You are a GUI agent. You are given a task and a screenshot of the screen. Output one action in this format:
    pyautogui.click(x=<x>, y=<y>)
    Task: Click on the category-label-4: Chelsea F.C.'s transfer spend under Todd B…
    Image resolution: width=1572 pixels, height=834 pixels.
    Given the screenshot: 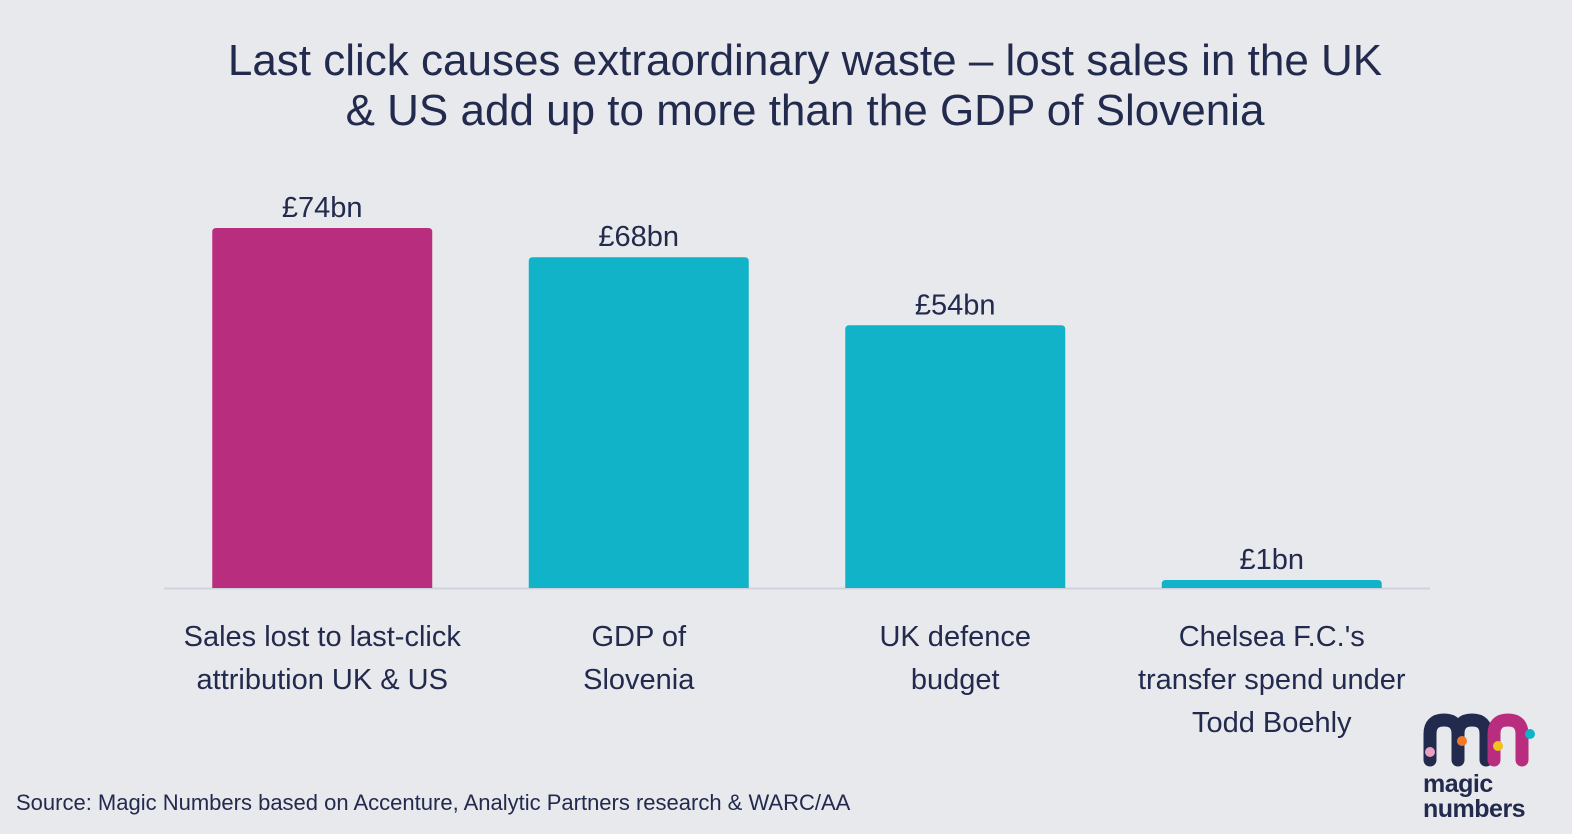 What is the action you would take?
    pyautogui.click(x=1272, y=680)
    